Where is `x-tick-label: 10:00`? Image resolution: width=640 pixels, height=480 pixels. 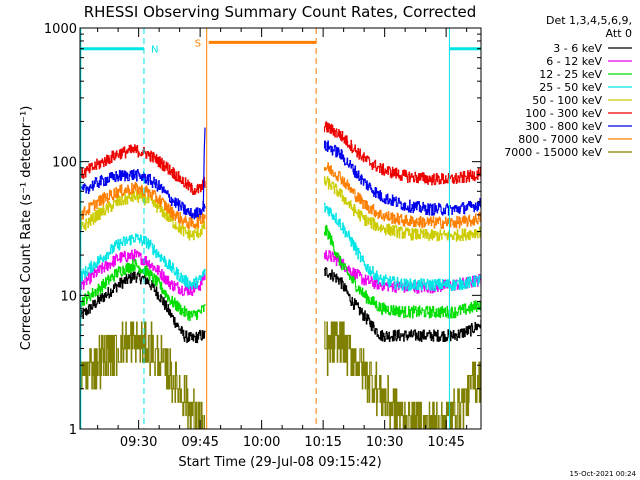 x-tick-label: 10:00 is located at coordinates (261, 442).